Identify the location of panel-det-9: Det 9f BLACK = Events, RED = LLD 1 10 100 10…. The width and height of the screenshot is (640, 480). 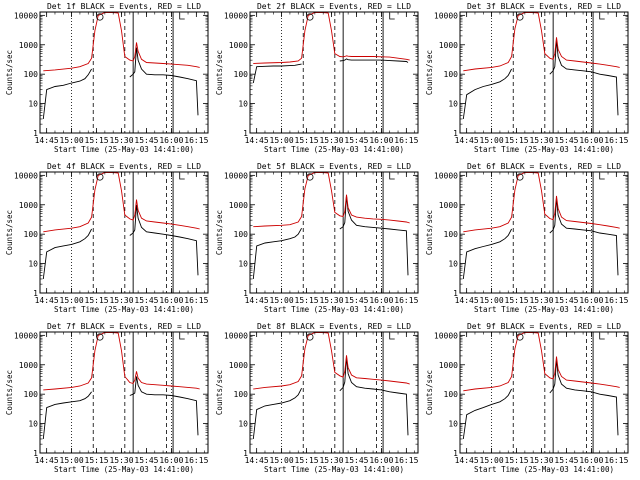
(527, 398).